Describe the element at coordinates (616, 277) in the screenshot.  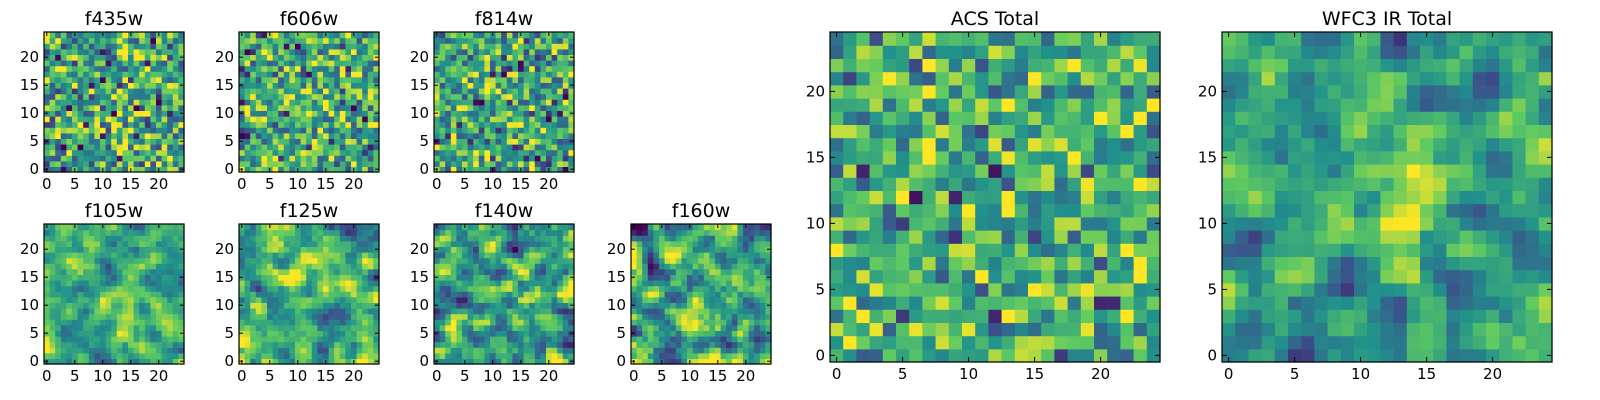
I see `y-tick-label: 15` at that location.